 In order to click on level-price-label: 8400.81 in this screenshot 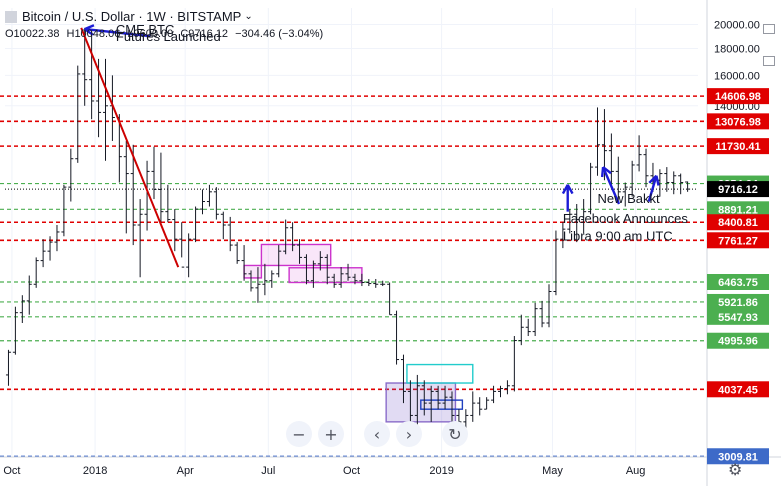, I will do `click(738, 222)`.